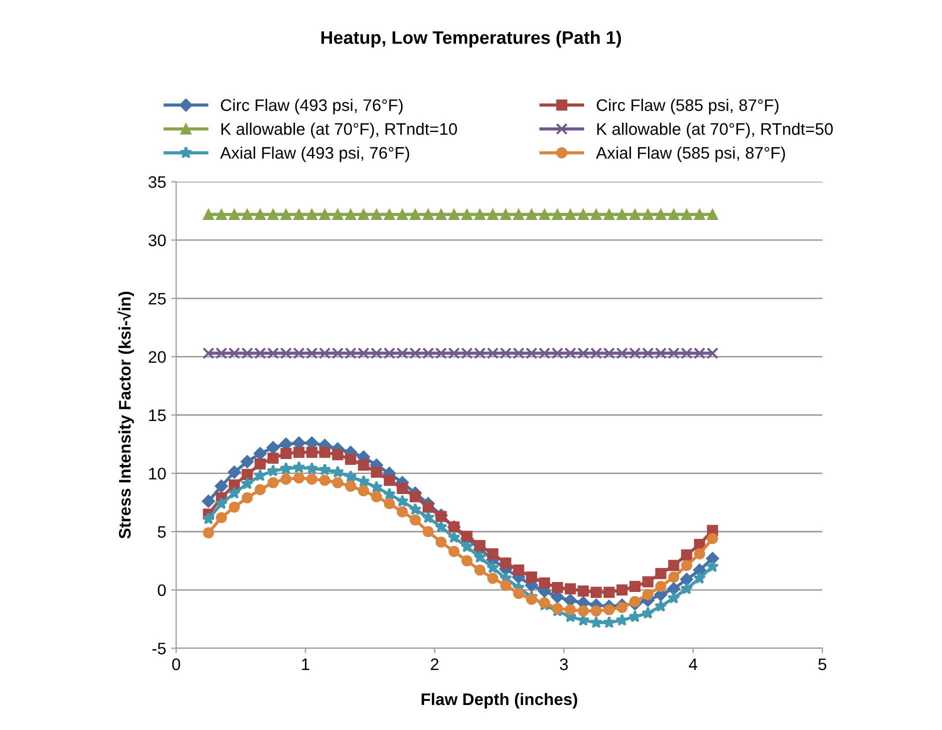 Image resolution: width=942 pixels, height=730 pixels. Describe the element at coordinates (687, 106) in the screenshot. I see `legend-label: Circ Flaw (585 psi, 87°F)` at that location.